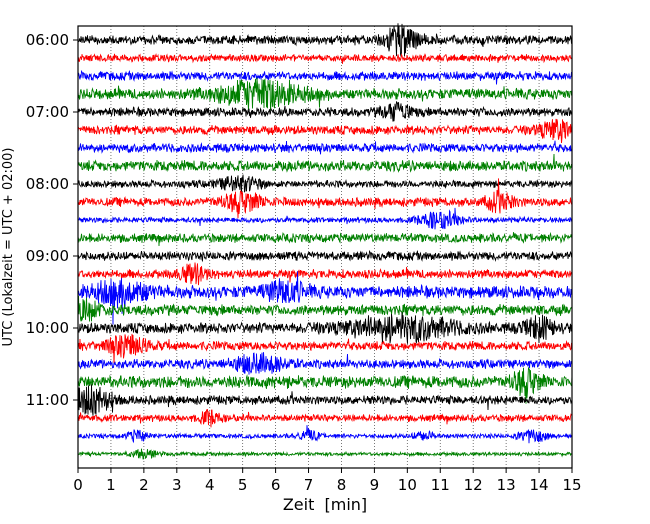  I want to click on x-tick-label: 8, so click(342, 485).